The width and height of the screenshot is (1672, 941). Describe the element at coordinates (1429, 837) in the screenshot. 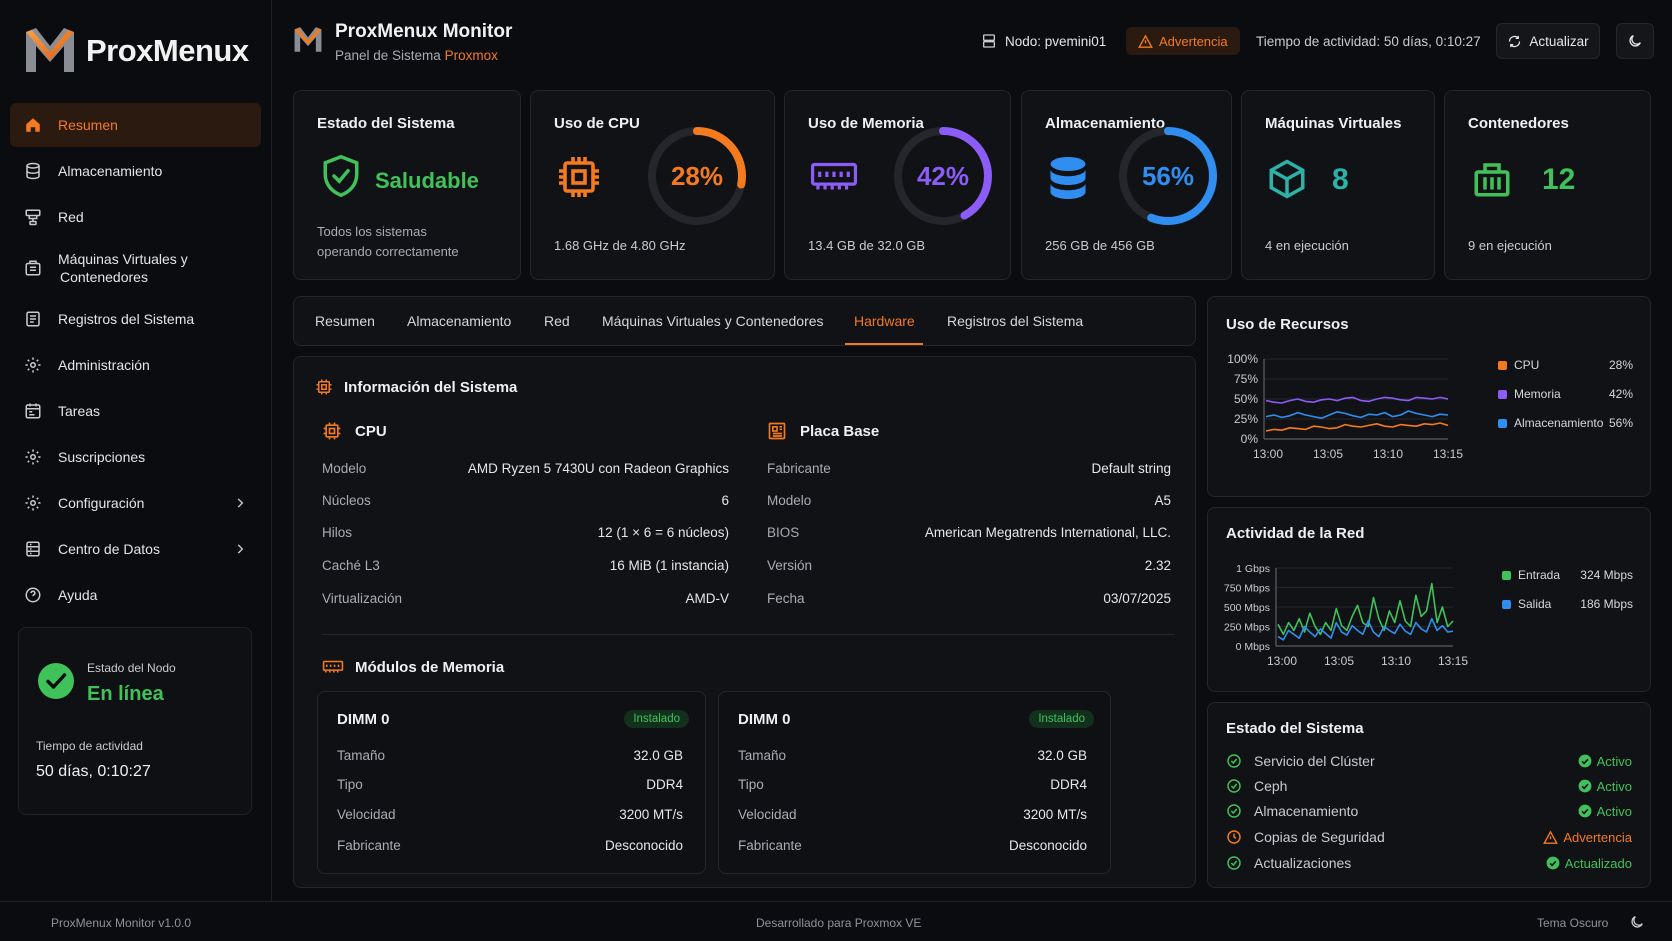

I see `status-row: Copias de Seguridad Advertencia` at that location.